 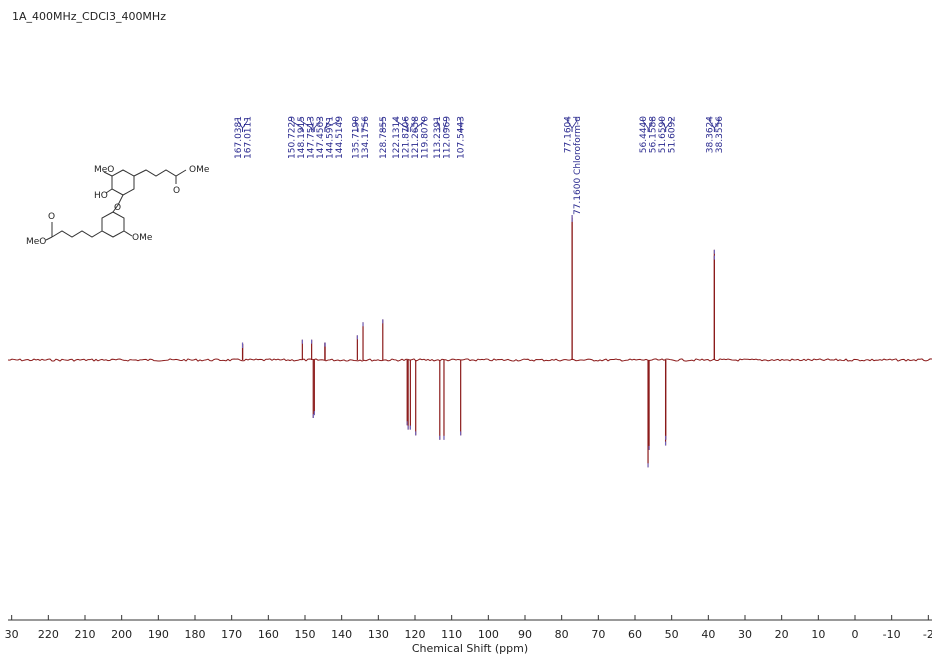 I want to click on peak-label: 107.5443, so click(x=462, y=137).